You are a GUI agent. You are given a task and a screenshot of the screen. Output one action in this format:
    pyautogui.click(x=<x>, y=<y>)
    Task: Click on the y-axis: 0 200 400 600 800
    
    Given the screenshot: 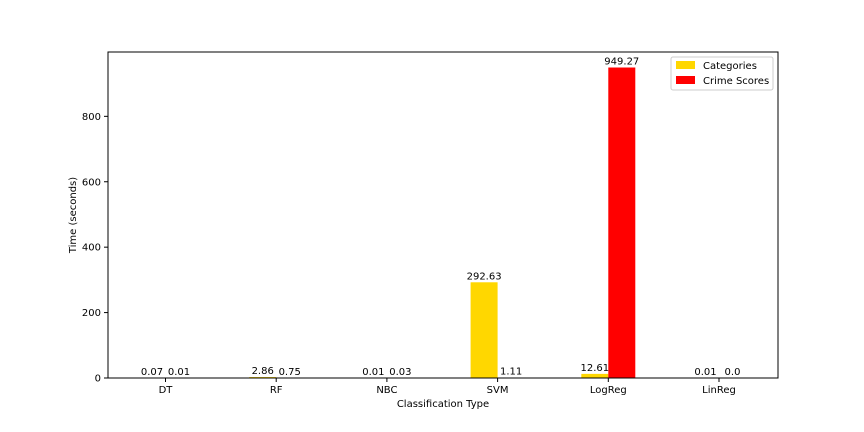 What is the action you would take?
    pyautogui.click(x=95, y=248)
    